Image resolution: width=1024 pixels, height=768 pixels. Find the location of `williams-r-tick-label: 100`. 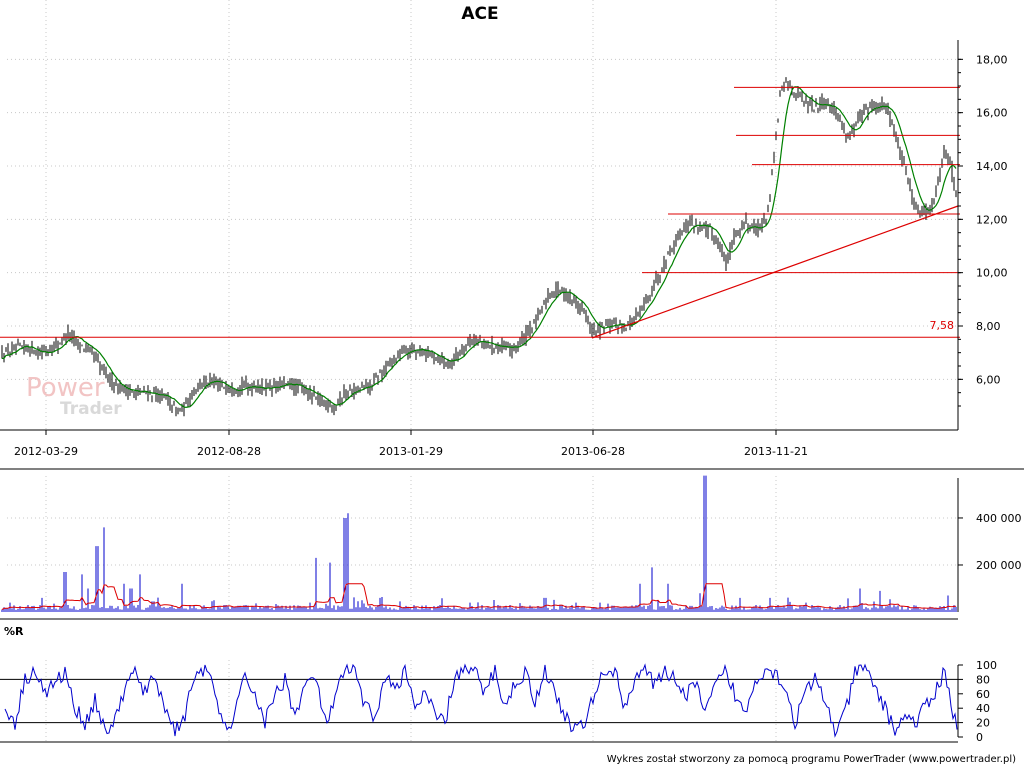

williams-r-tick-label: 100 is located at coordinates (986, 665).